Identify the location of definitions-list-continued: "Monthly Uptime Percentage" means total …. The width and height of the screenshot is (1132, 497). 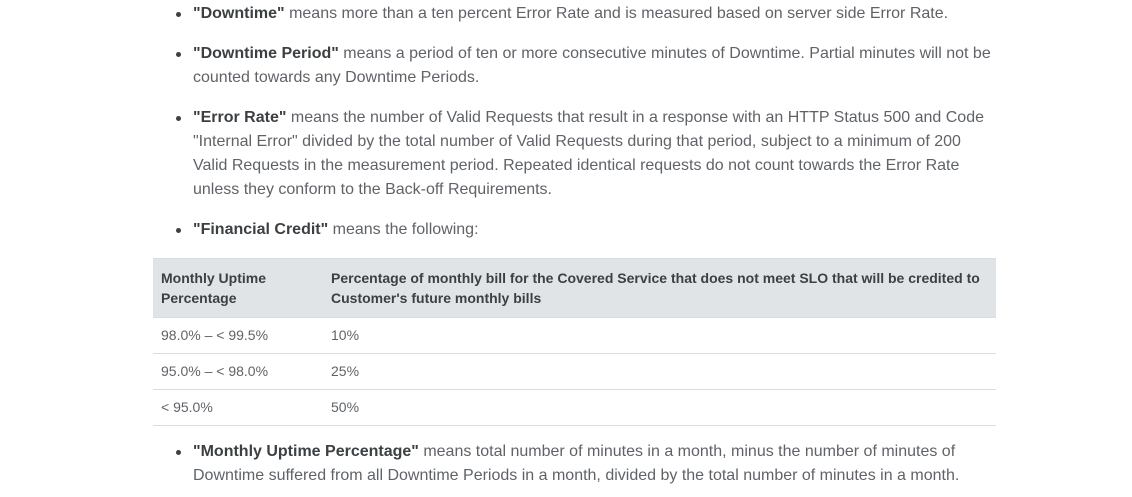
(574, 464).